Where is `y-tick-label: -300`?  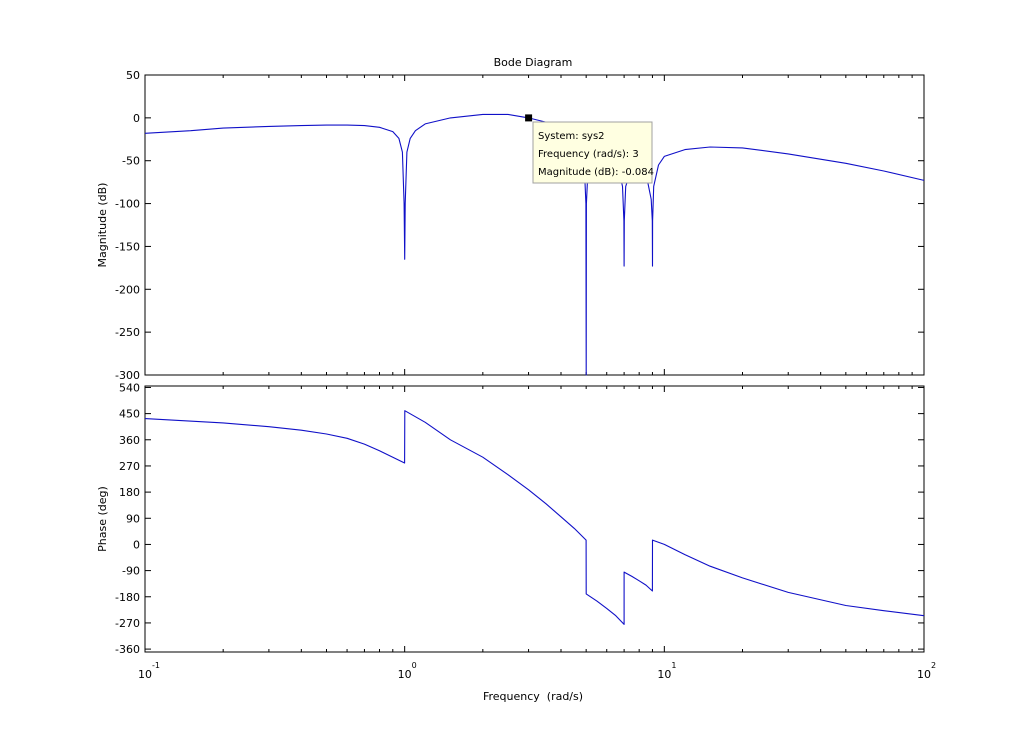 y-tick-label: -300 is located at coordinates (127, 375).